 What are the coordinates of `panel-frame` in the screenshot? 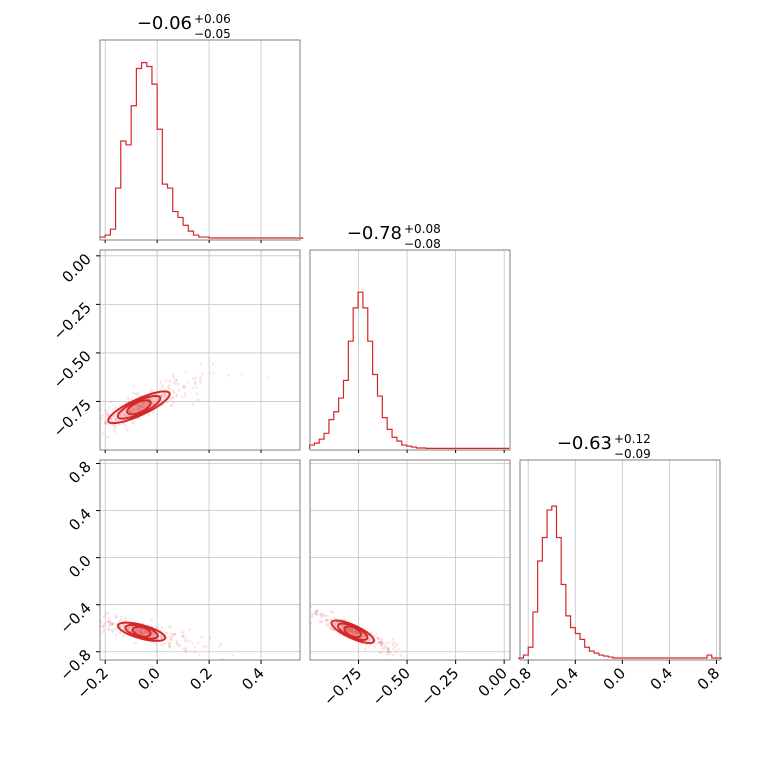 It's located at (200, 560).